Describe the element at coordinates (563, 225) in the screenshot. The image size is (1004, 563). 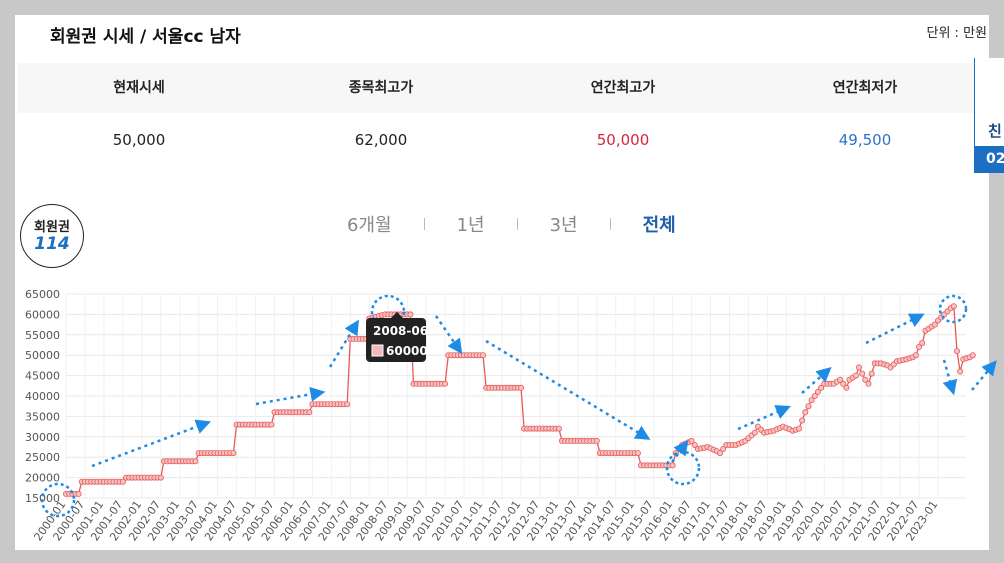
I see `tab-3years: 3년` at that location.